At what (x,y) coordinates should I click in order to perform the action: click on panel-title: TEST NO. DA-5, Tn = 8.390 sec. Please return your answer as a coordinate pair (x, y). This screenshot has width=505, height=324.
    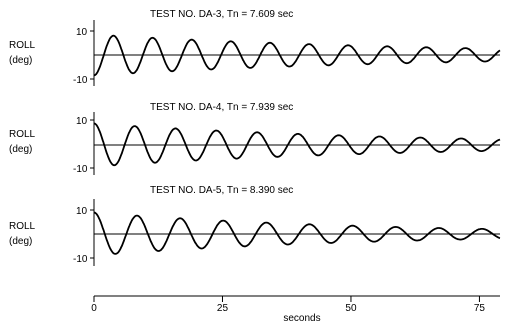
    Looking at the image, I should click on (221, 190).